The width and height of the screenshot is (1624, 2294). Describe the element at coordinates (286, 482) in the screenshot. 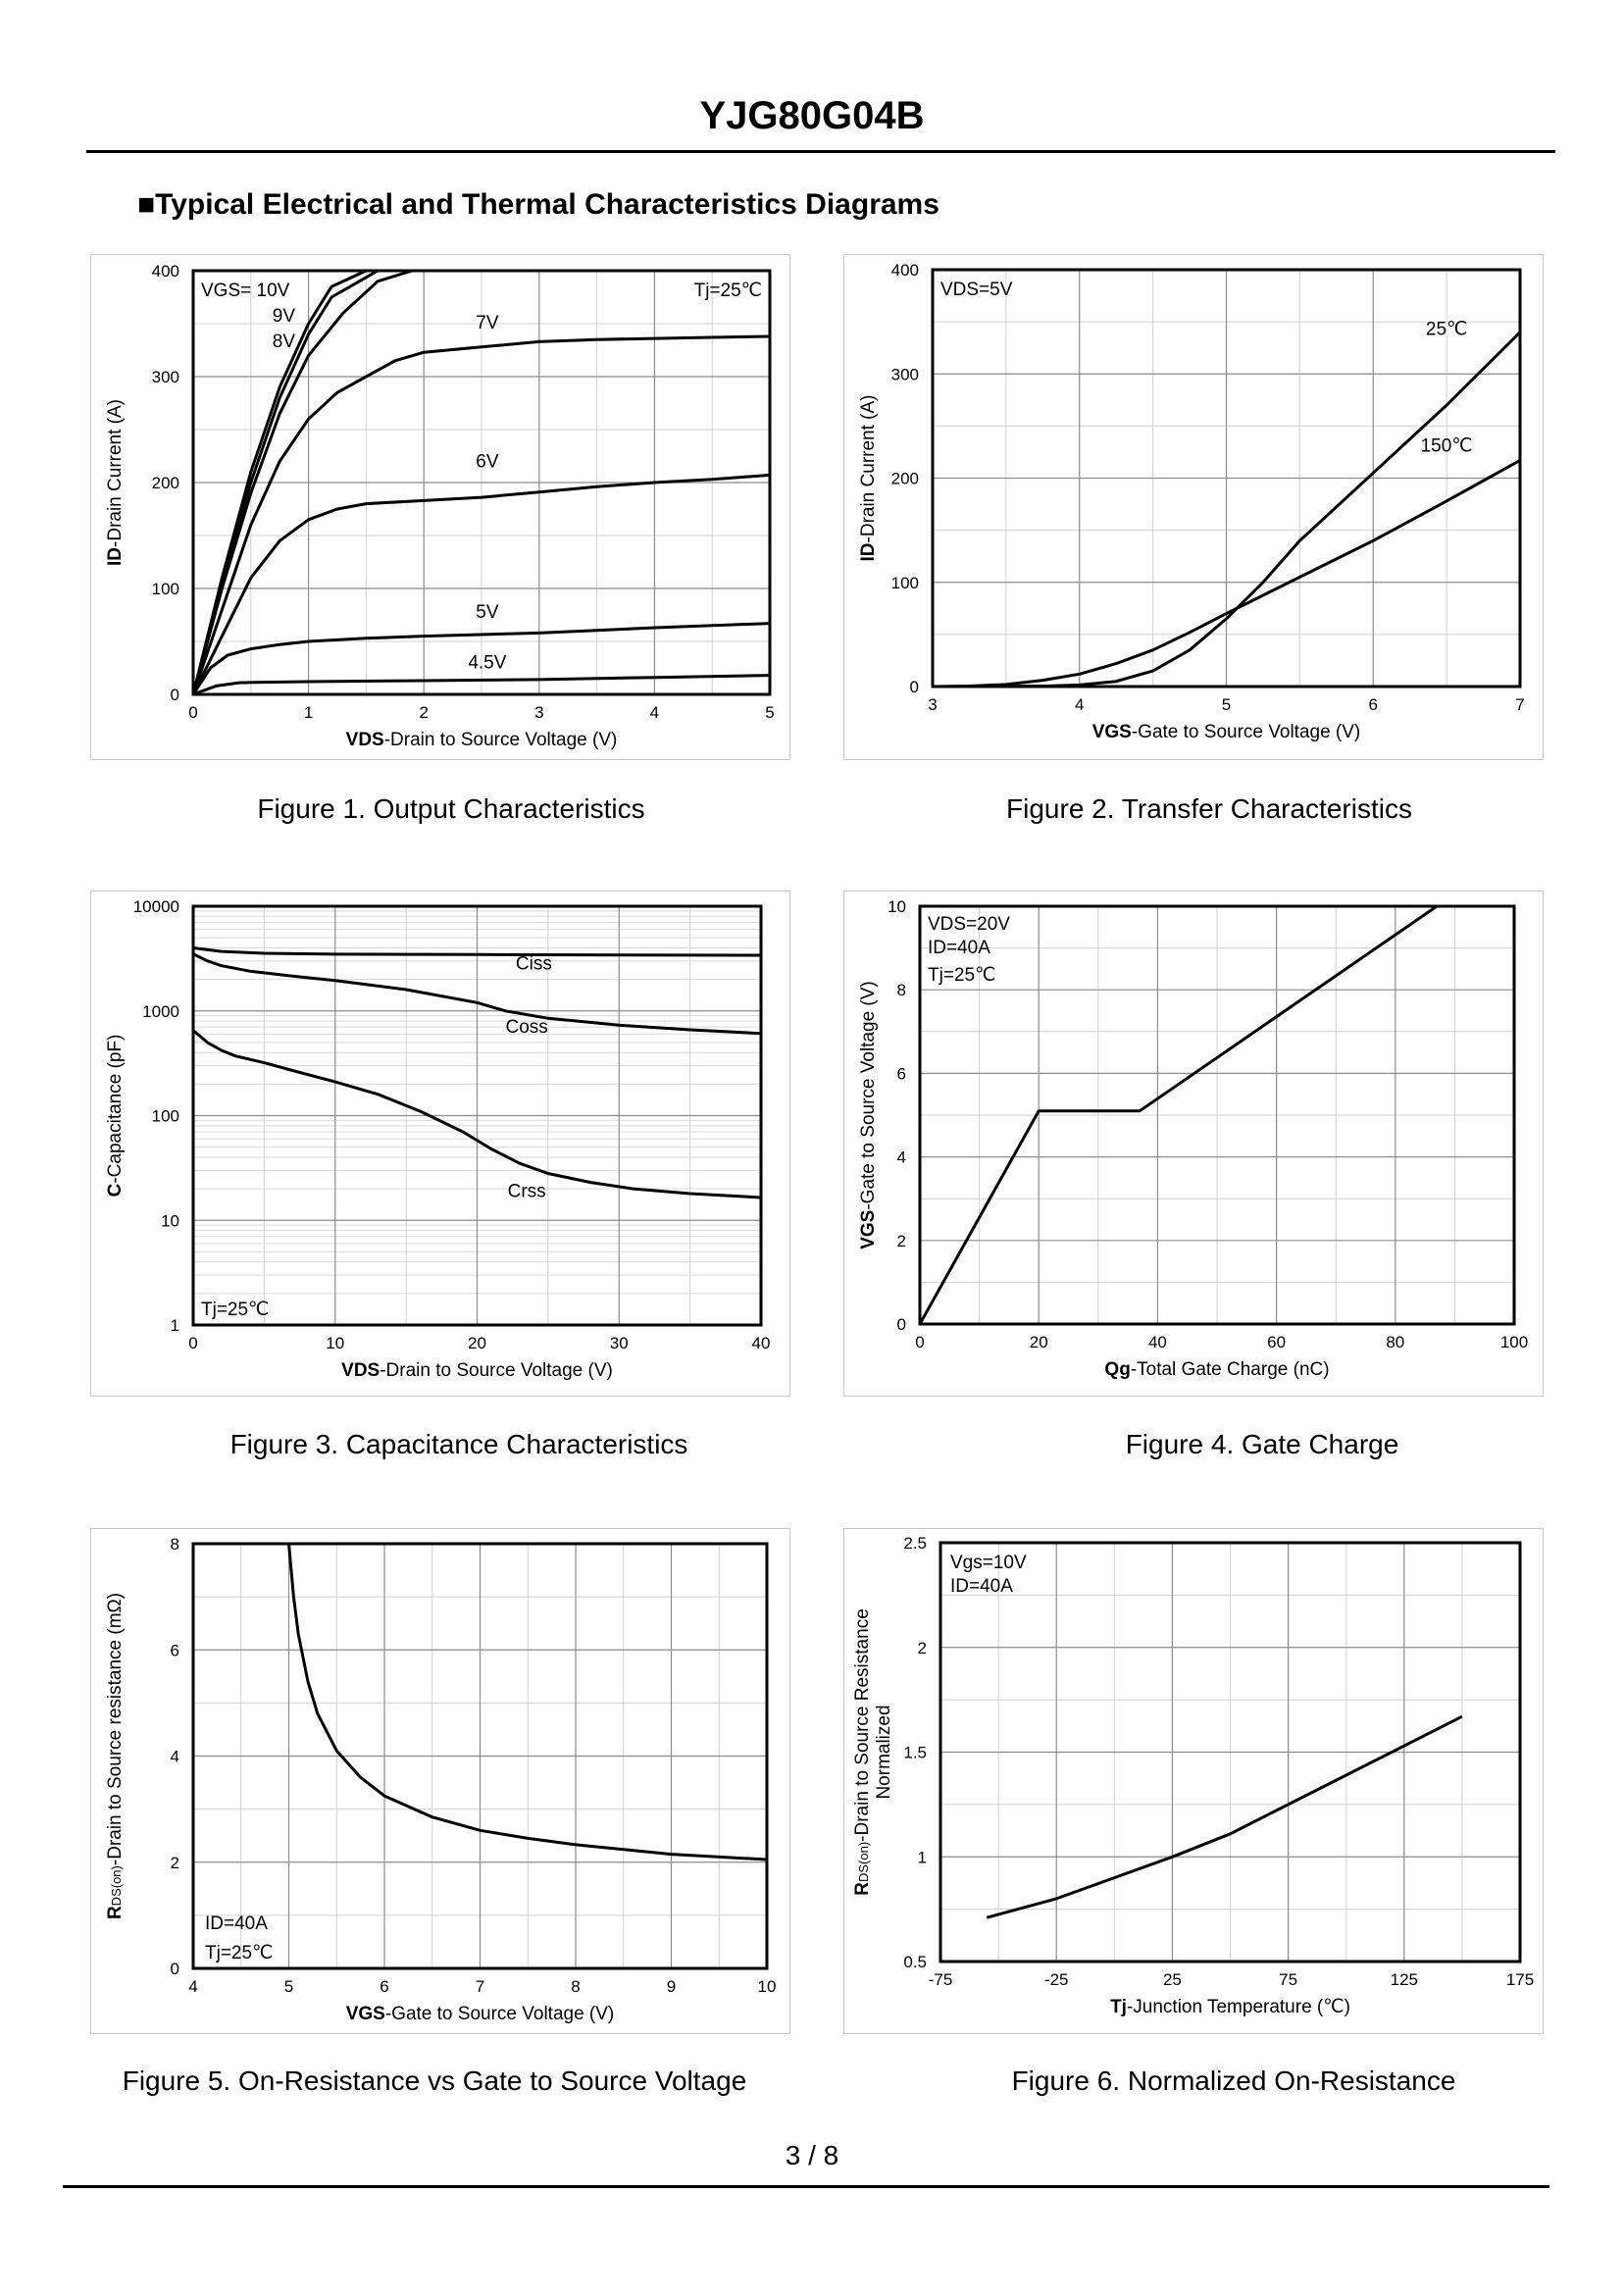

I see `series-line-9V` at that location.